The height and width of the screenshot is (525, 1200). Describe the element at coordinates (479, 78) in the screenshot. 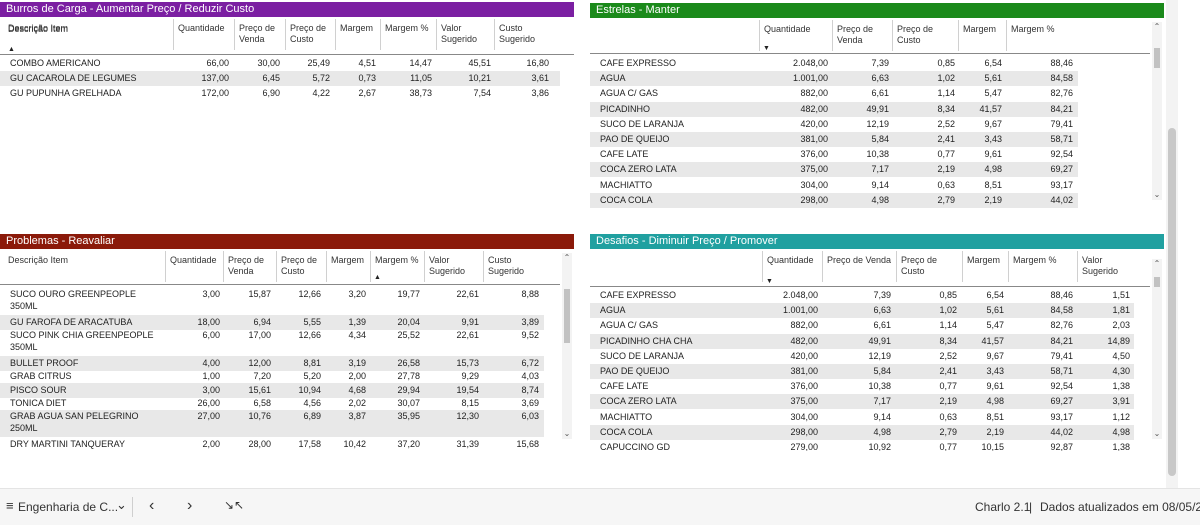

I see `cell-valor-sugerido: 10,21` at that location.